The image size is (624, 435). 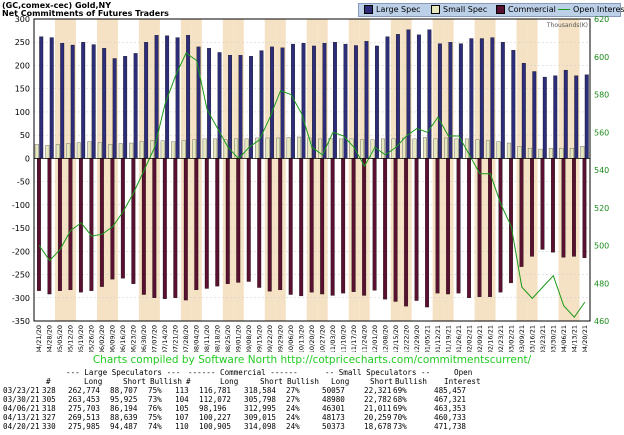 What do you see at coordinates (406, 338) in the screenshot?
I see `x-tick-label: 12/22/20` at bounding box center [406, 338].